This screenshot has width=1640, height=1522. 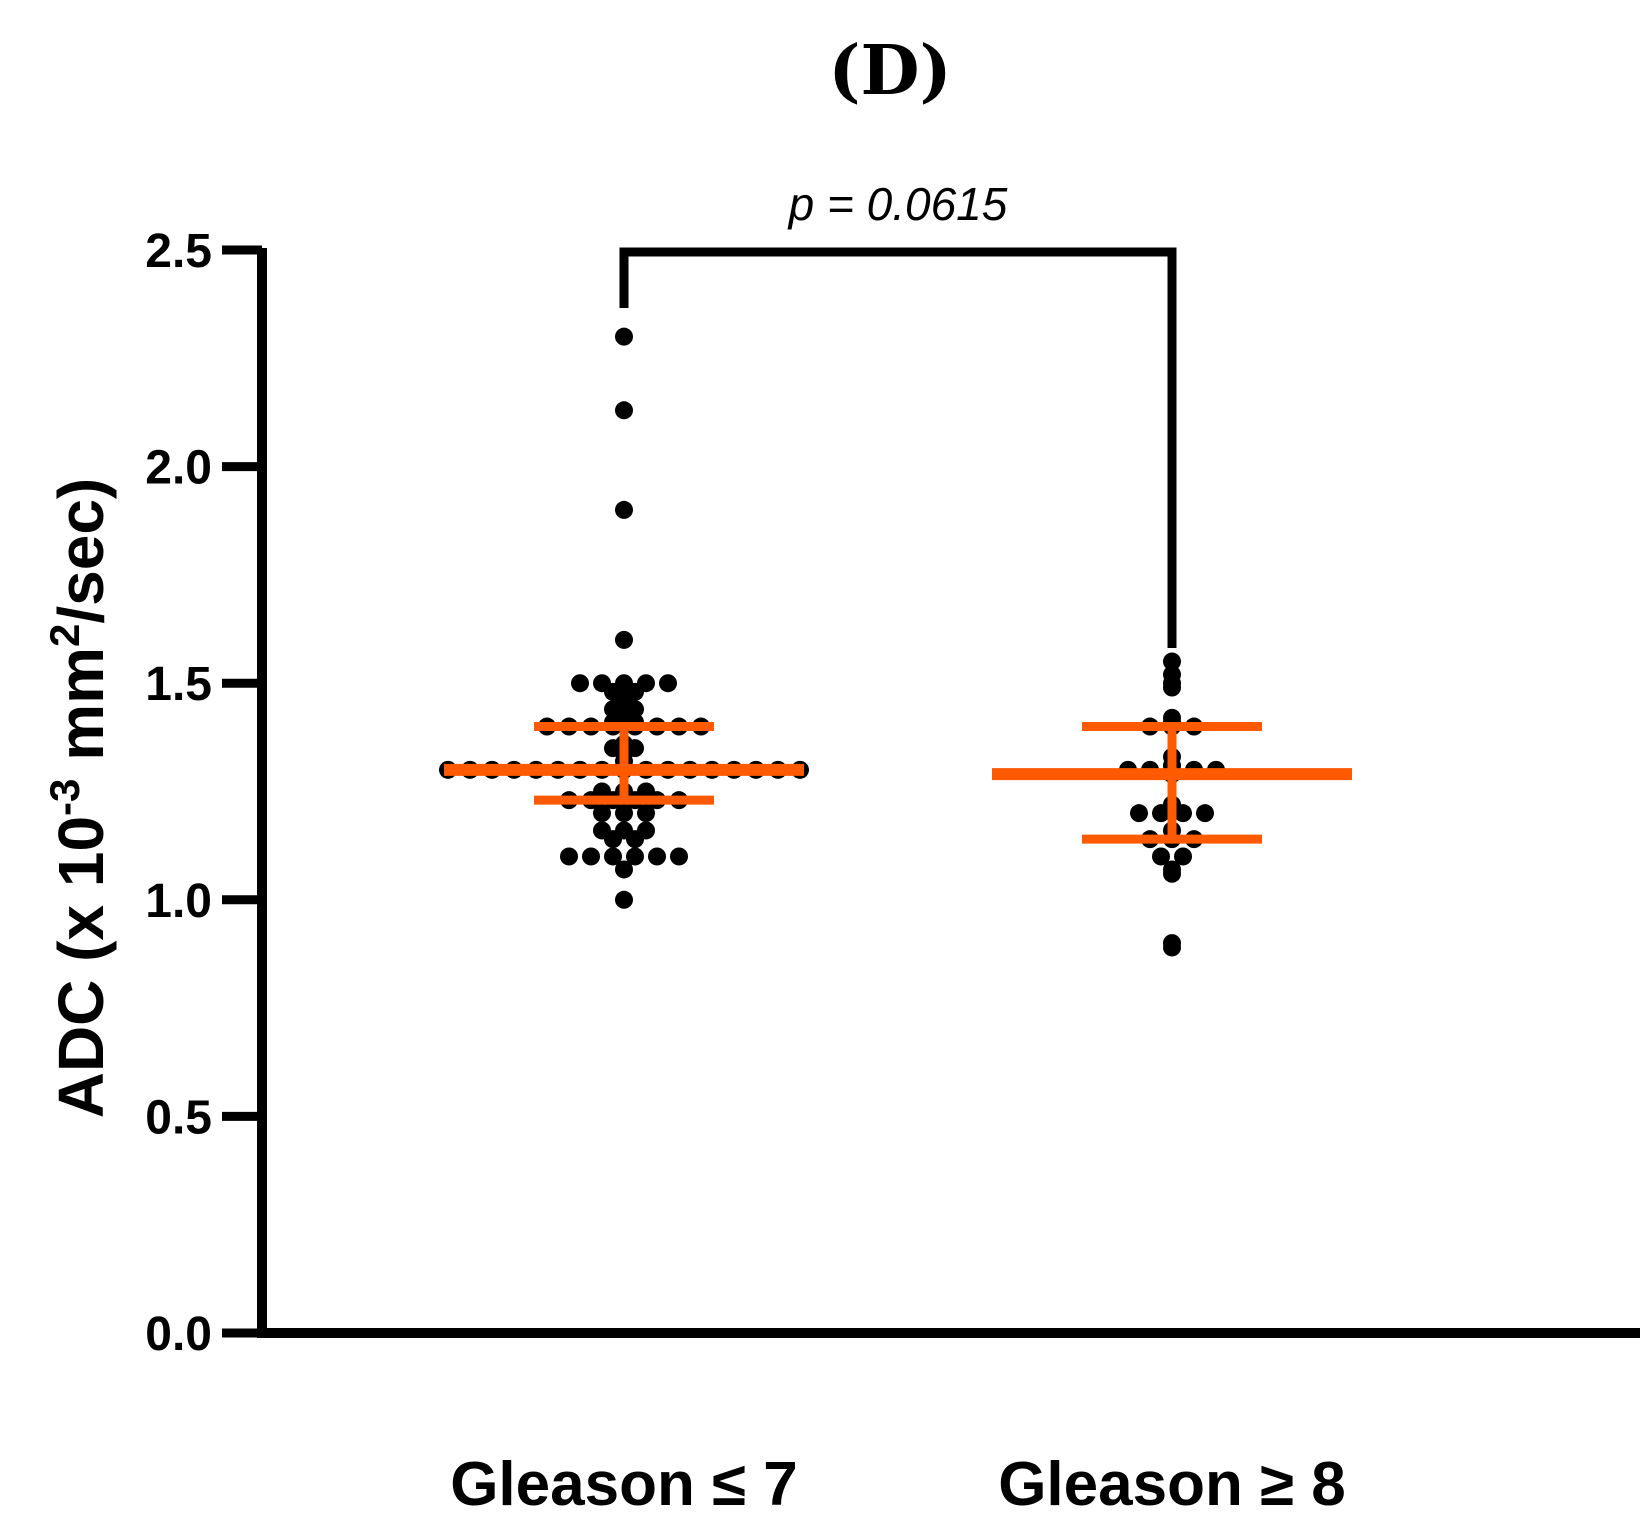 I want to click on y-tick-label-2: 1.0, so click(x=178, y=901).